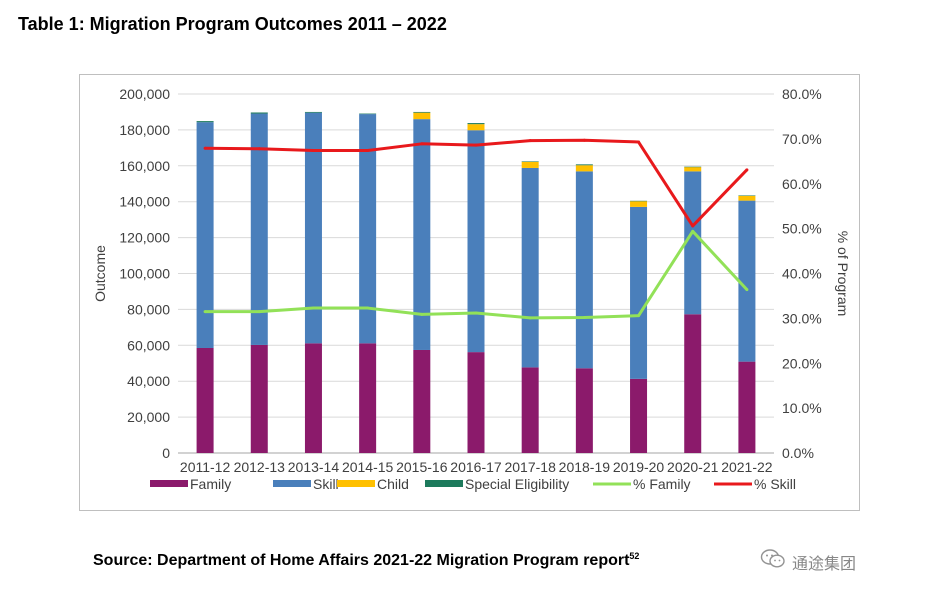 Image resolution: width=940 pixels, height=602 pixels. Describe the element at coordinates (148, 417) in the screenshot. I see `y-tick-label: 20,000` at that location.